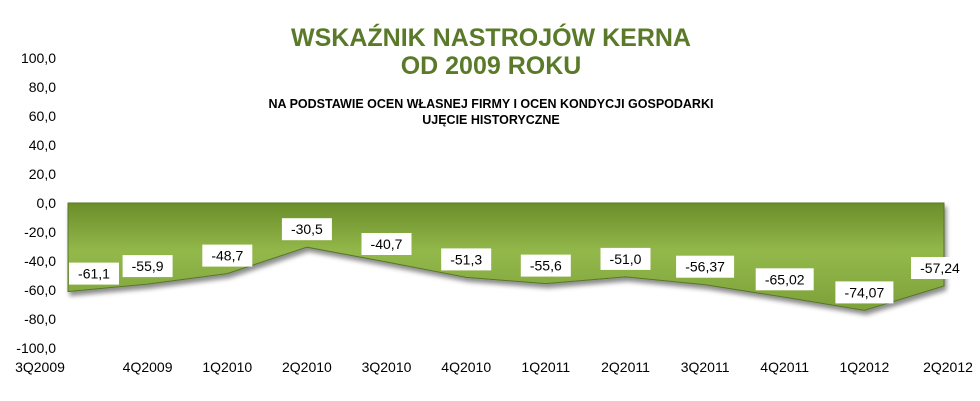 The height and width of the screenshot is (401, 980). I want to click on y-tick-label: -40,0, so click(40, 261).